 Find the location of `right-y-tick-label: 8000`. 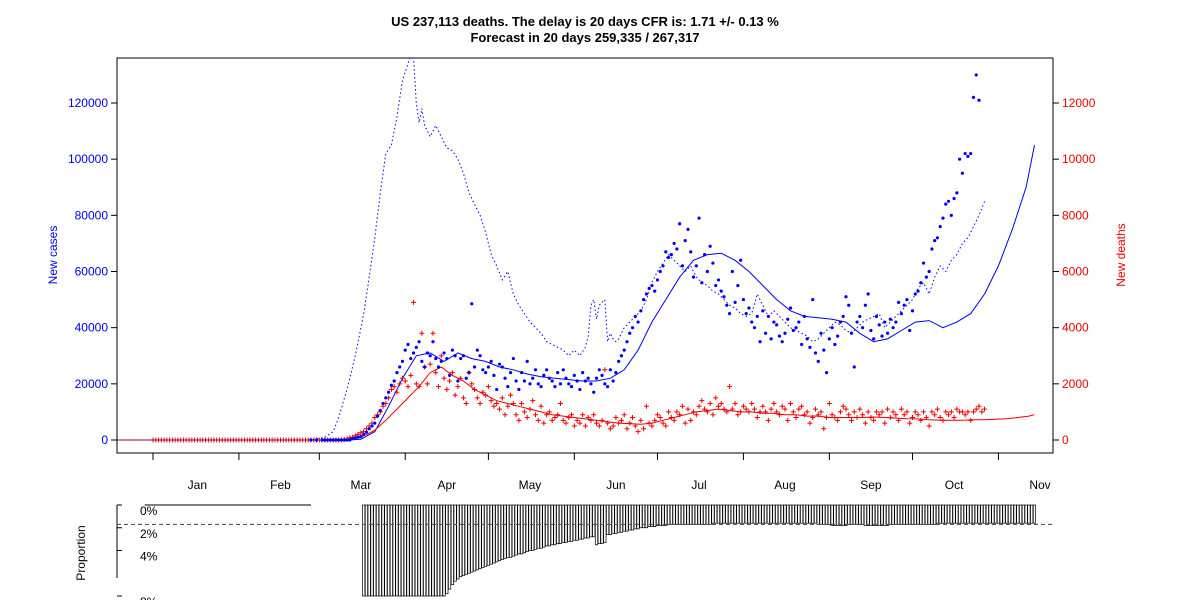

right-y-tick-label: 8000 is located at coordinates (1075, 215).